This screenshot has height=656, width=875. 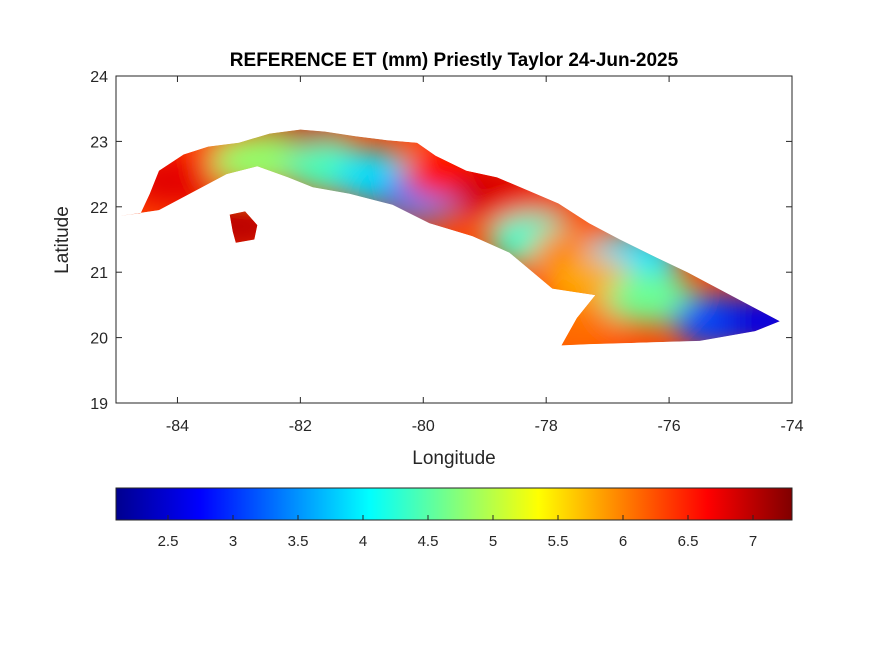 What do you see at coordinates (546, 426) in the screenshot?
I see `x-tick-label: -78` at bounding box center [546, 426].